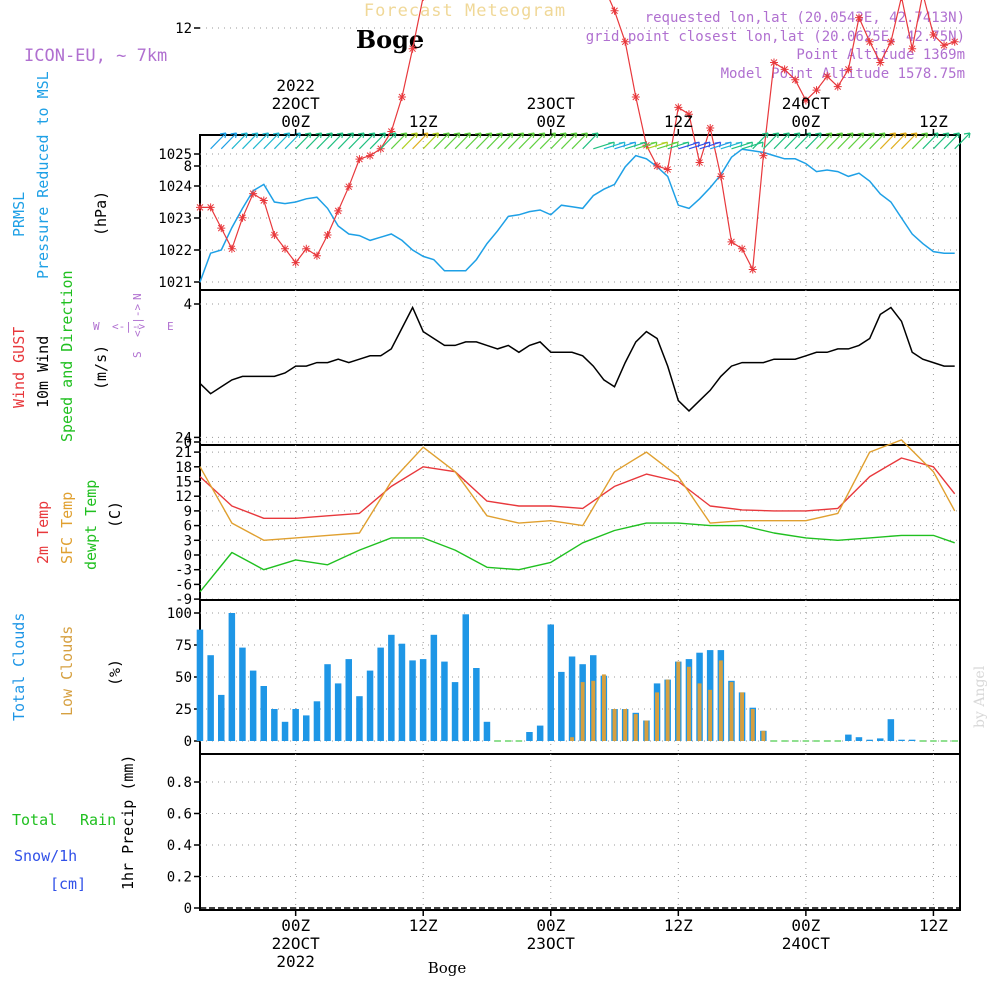 The width and height of the screenshot is (1000, 1000). Describe the element at coordinates (577, 358) in the screenshot. I see `wind-10m-line` at that location.